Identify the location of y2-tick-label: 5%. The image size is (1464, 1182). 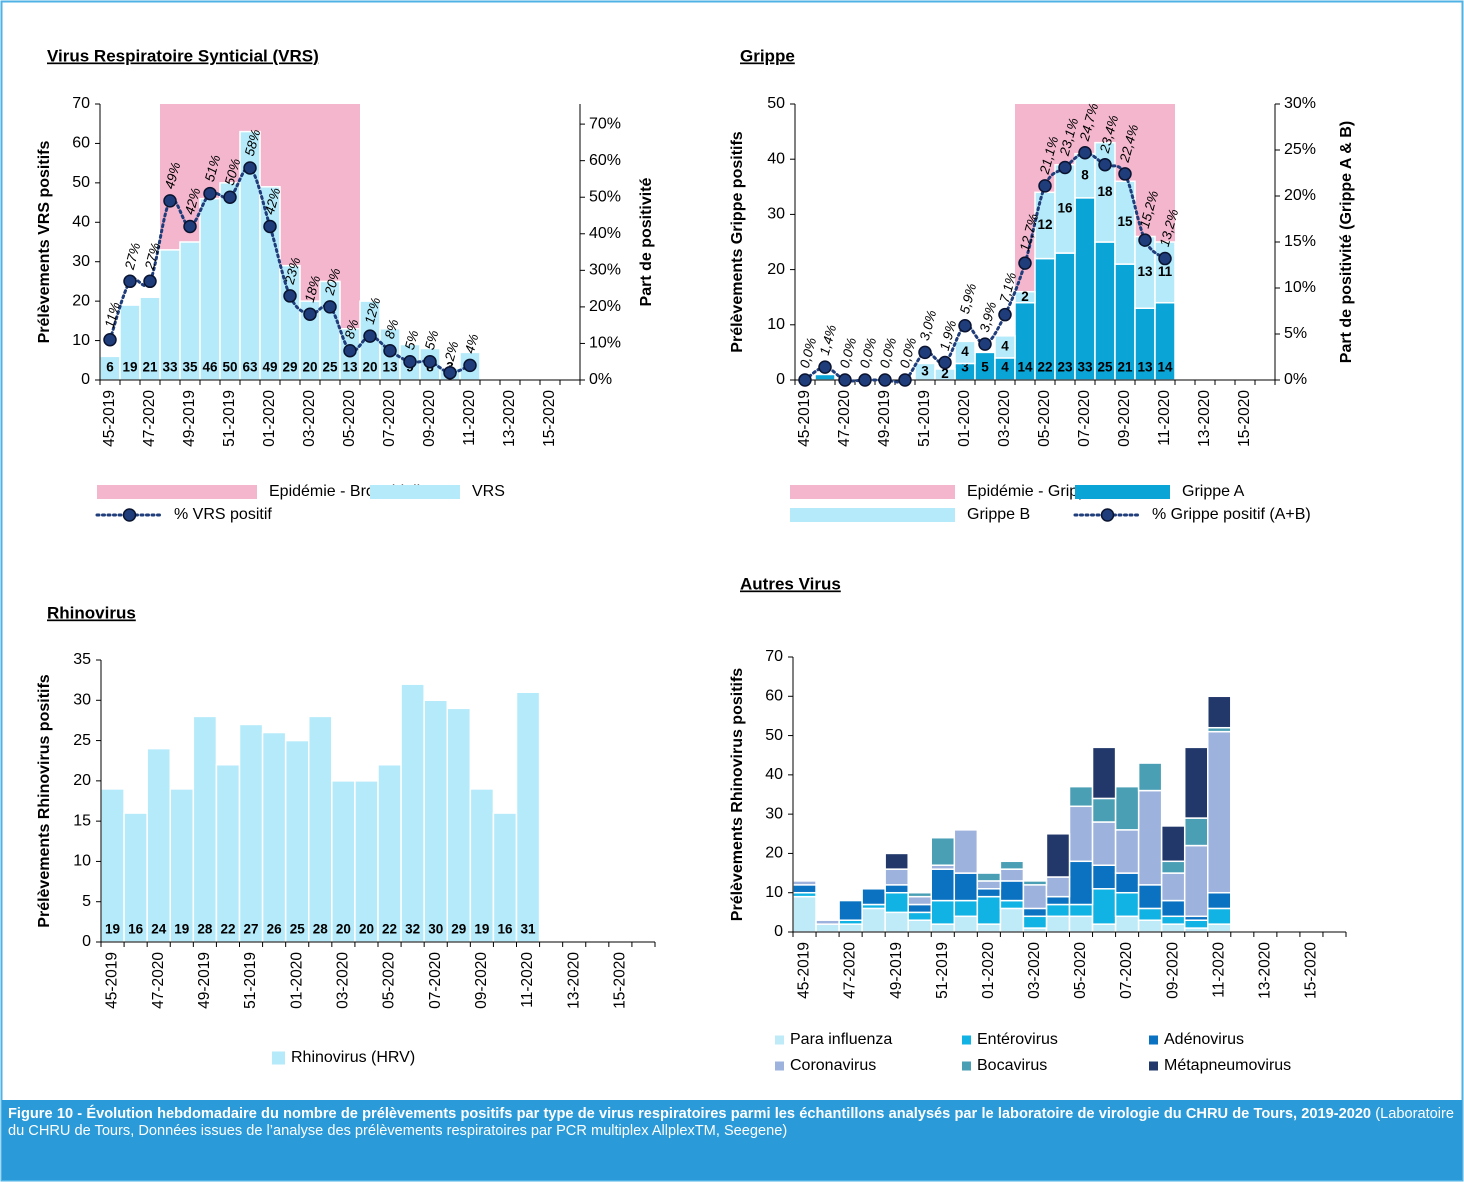
(1295, 333).